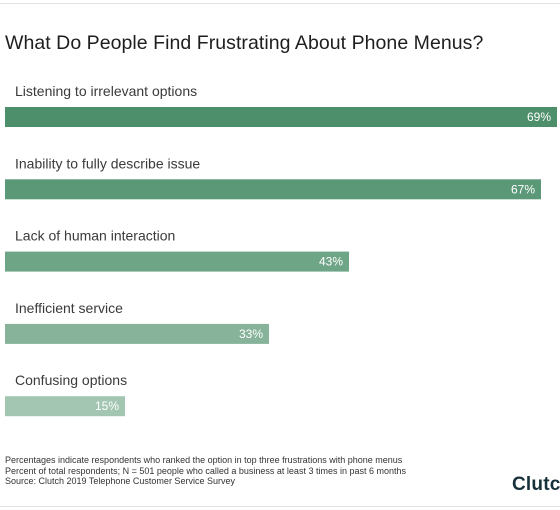 This screenshot has width=560, height=510. Describe the element at coordinates (106, 91) in the screenshot. I see `category-label: Listening to irrelevant options` at that location.